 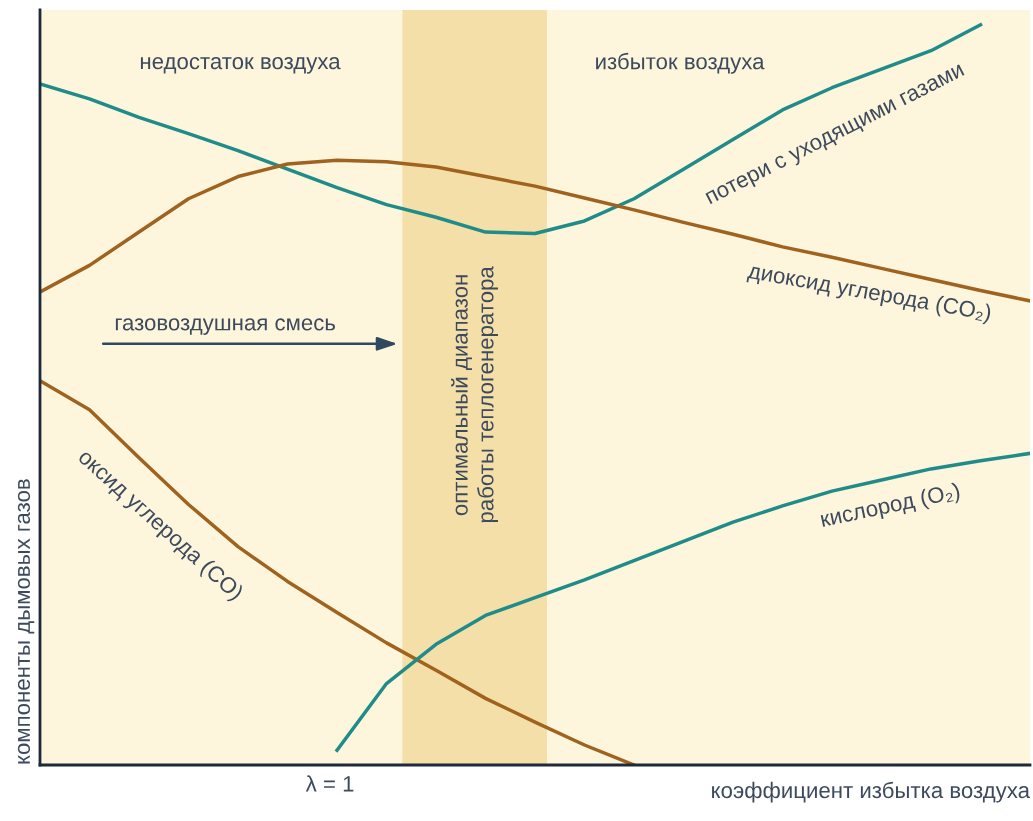 What do you see at coordinates (869, 293) in the screenshot?
I see `text: диоксид углерода (CO₂)` at bounding box center [869, 293].